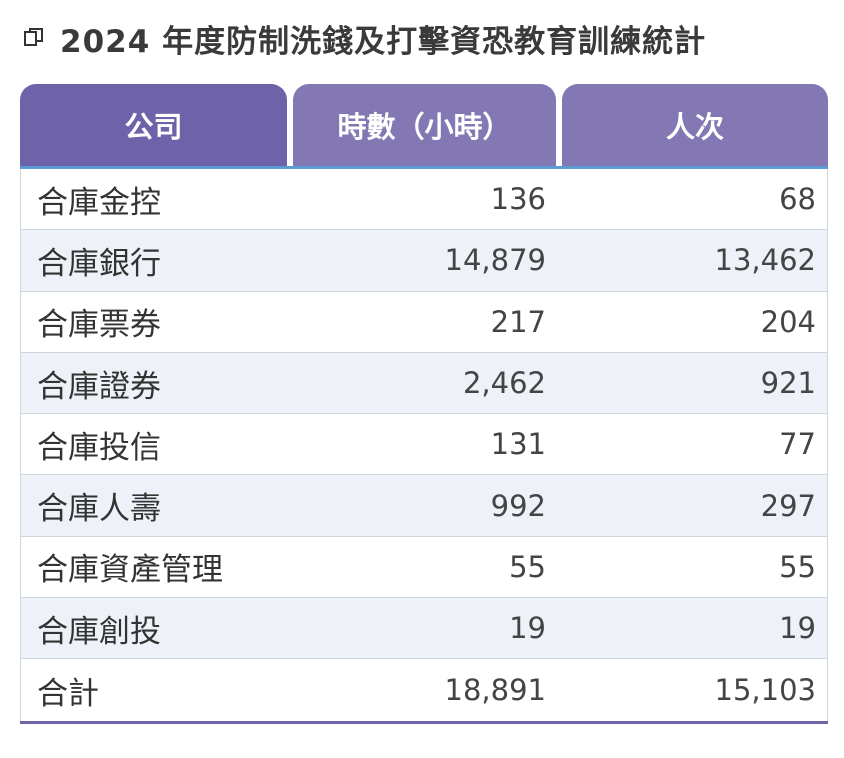  Describe the element at coordinates (99, 509) in the screenshot. I see `cell-company: 合庫人壽` at that location.